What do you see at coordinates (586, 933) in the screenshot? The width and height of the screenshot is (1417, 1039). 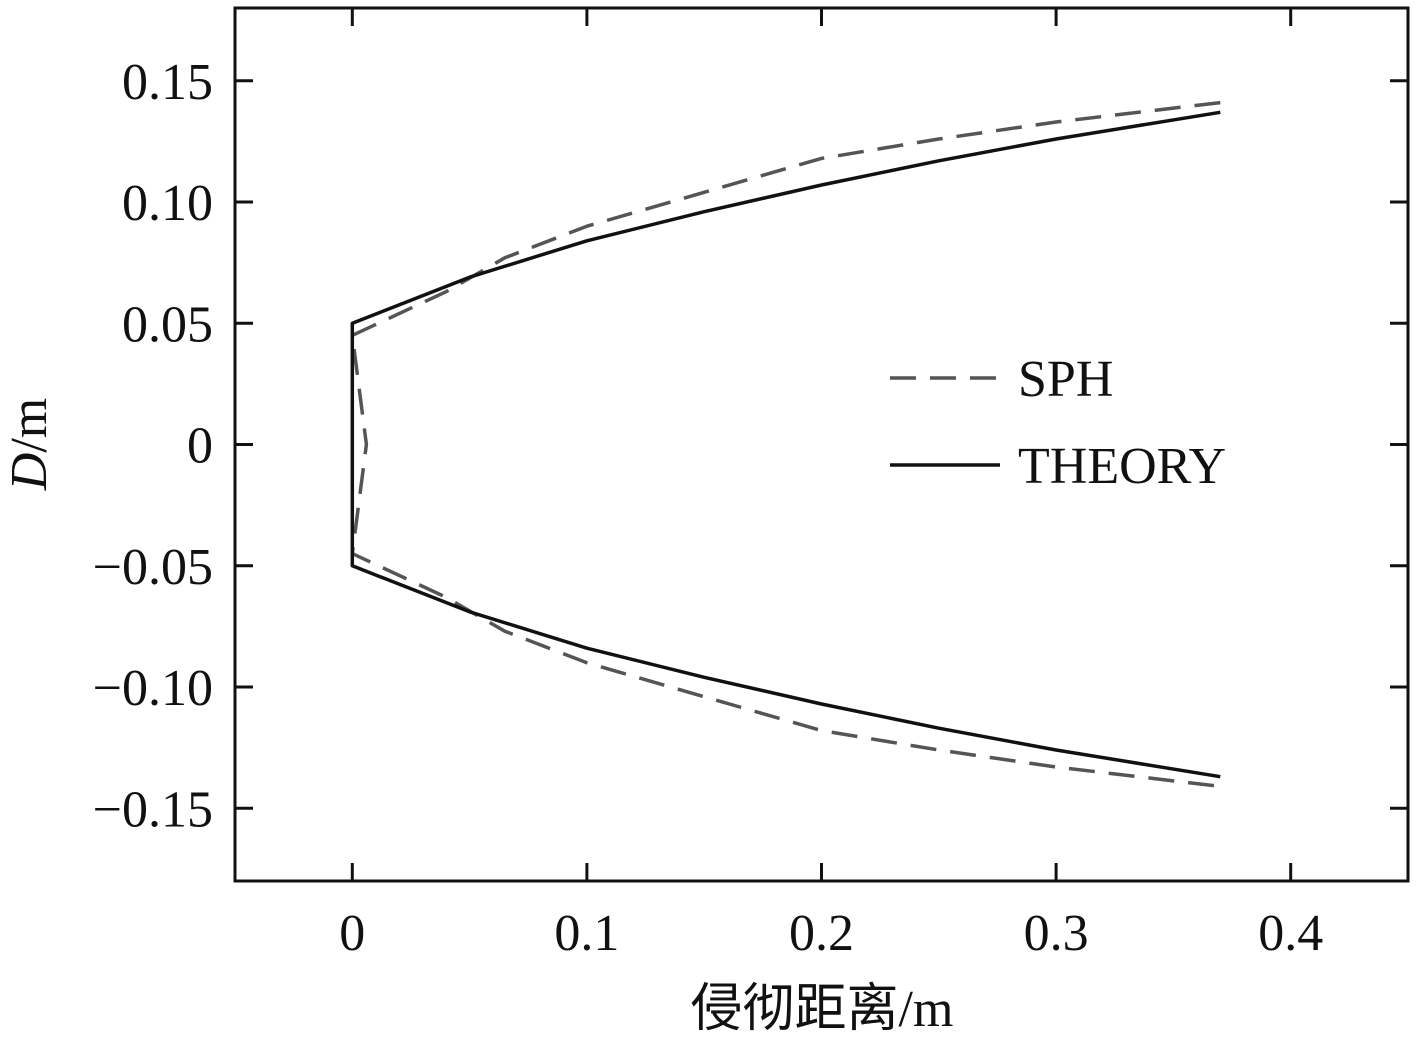 I see `x-tick-label: 0.1` at bounding box center [586, 933].